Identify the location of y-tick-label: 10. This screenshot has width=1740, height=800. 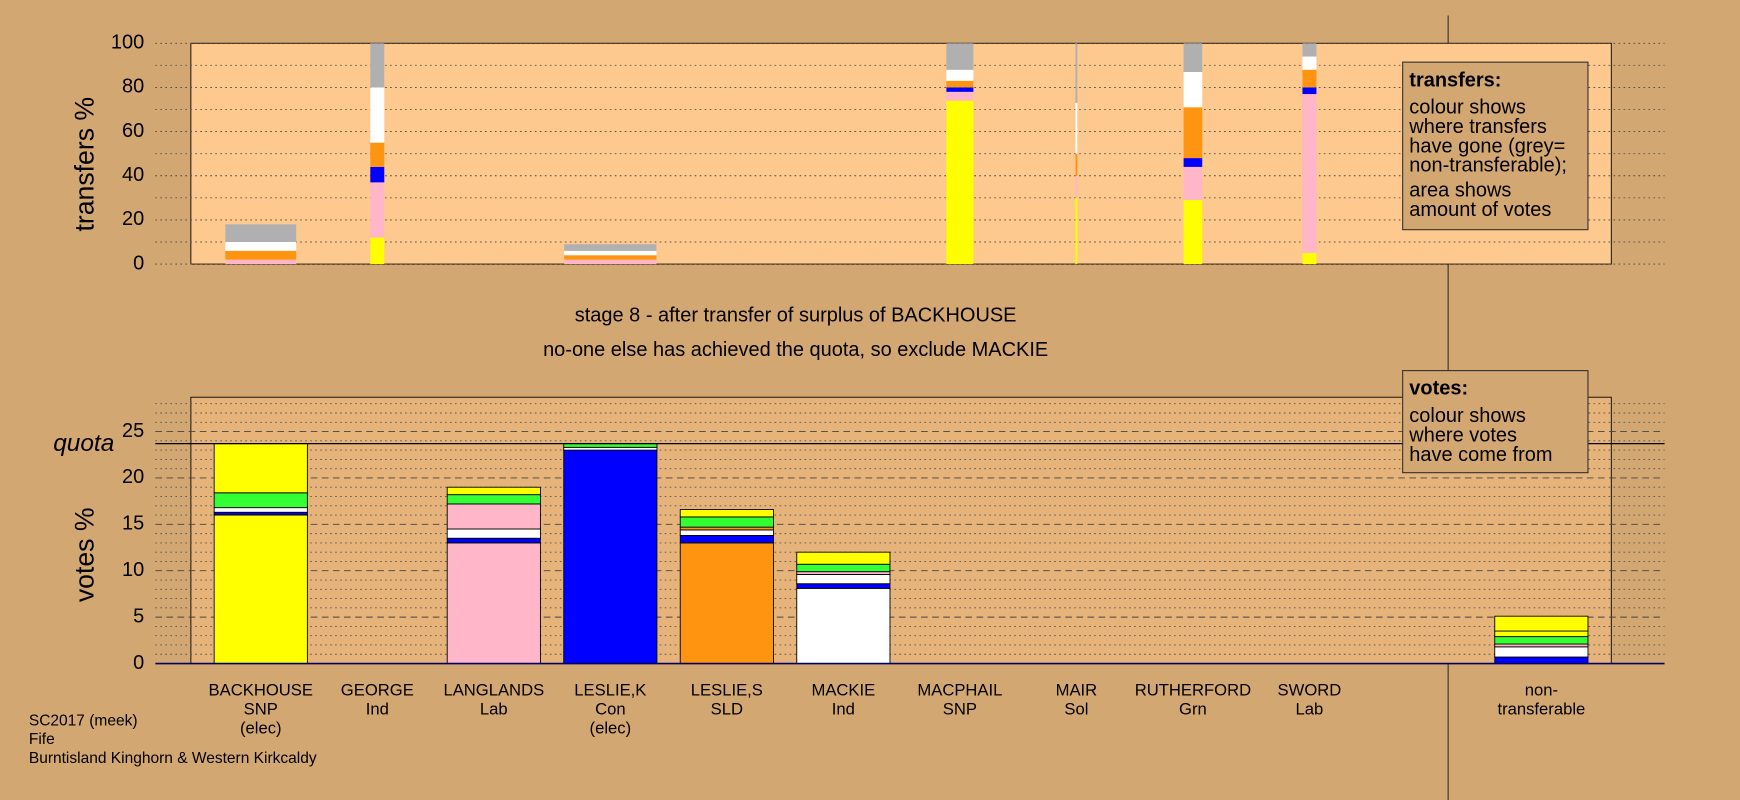
(133, 570).